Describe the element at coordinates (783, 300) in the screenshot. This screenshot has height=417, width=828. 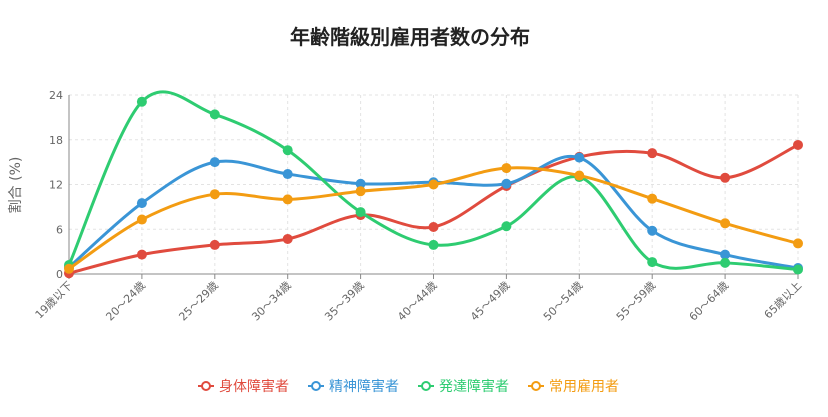
I see `x-tick-label: 65歳以上` at that location.